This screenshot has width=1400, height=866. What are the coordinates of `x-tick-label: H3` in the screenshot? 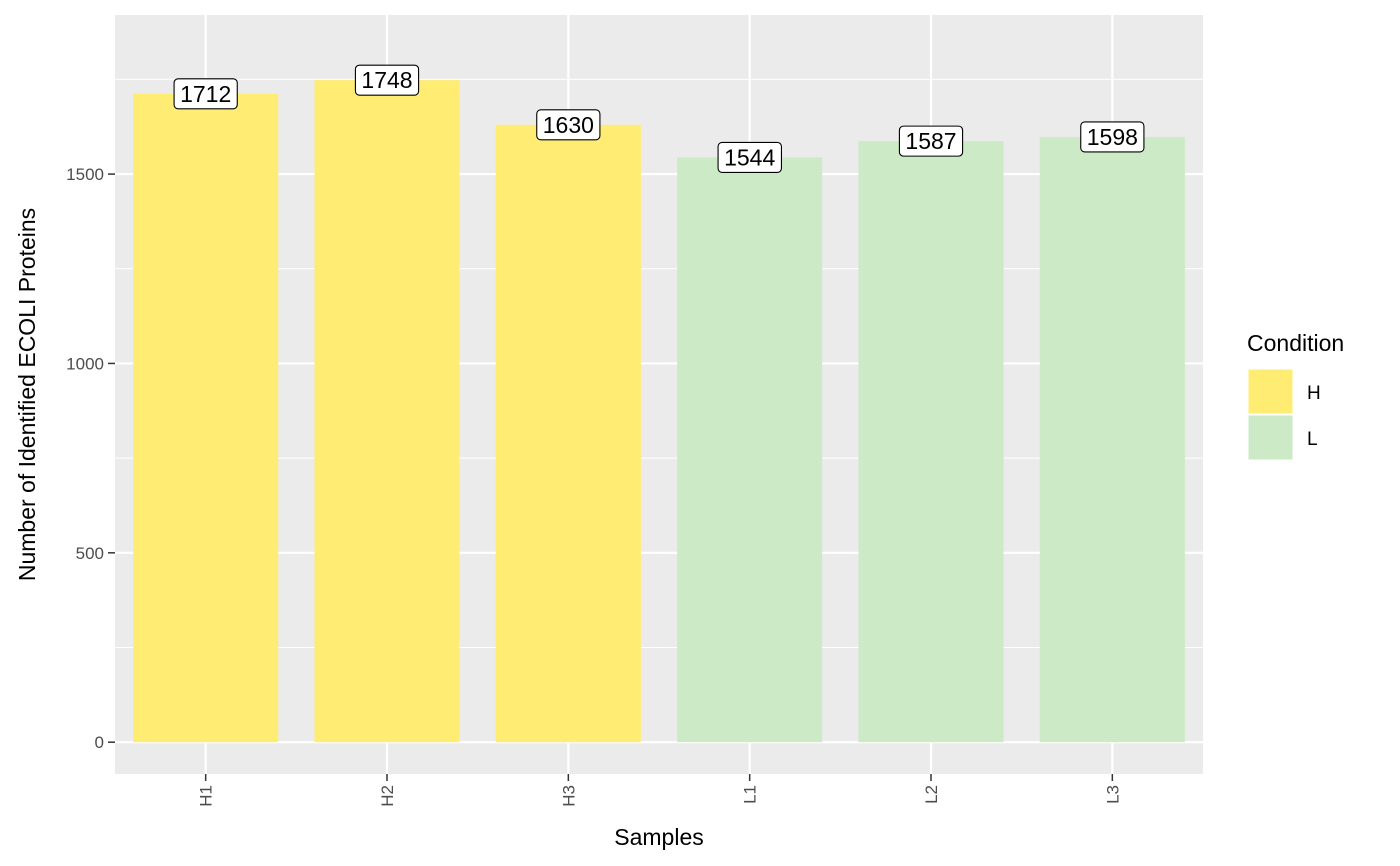 It's located at (568, 796).